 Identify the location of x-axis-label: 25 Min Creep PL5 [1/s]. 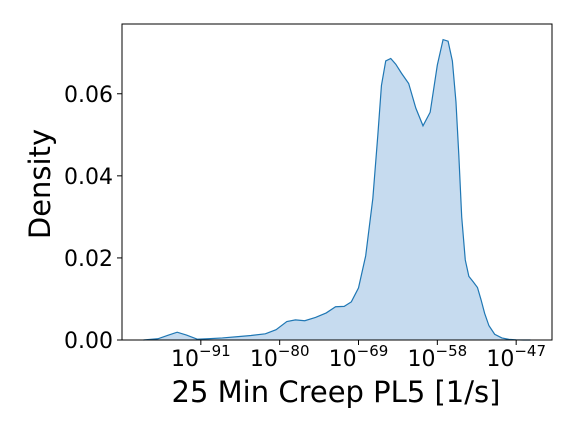
(336, 392).